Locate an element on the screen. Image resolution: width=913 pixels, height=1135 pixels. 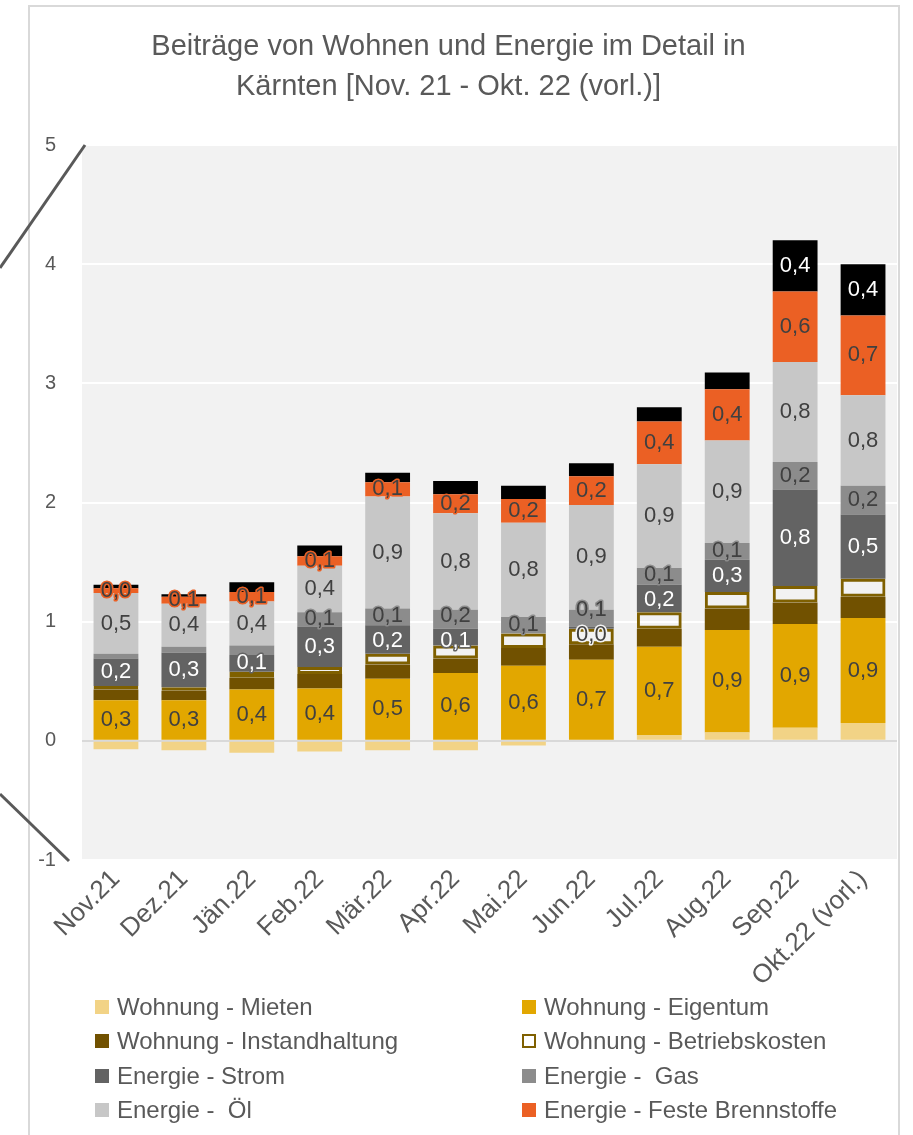
legend-label: Energie - Öl is located at coordinates (184, 1110).